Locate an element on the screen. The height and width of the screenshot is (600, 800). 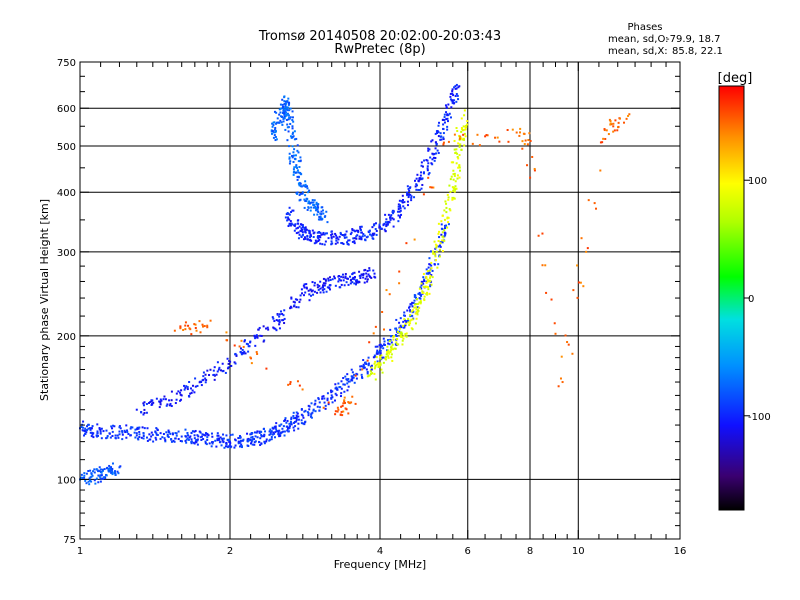
chart-title: Tromsø 20140508 20:02:00-20:03:43 is located at coordinates (379, 36).